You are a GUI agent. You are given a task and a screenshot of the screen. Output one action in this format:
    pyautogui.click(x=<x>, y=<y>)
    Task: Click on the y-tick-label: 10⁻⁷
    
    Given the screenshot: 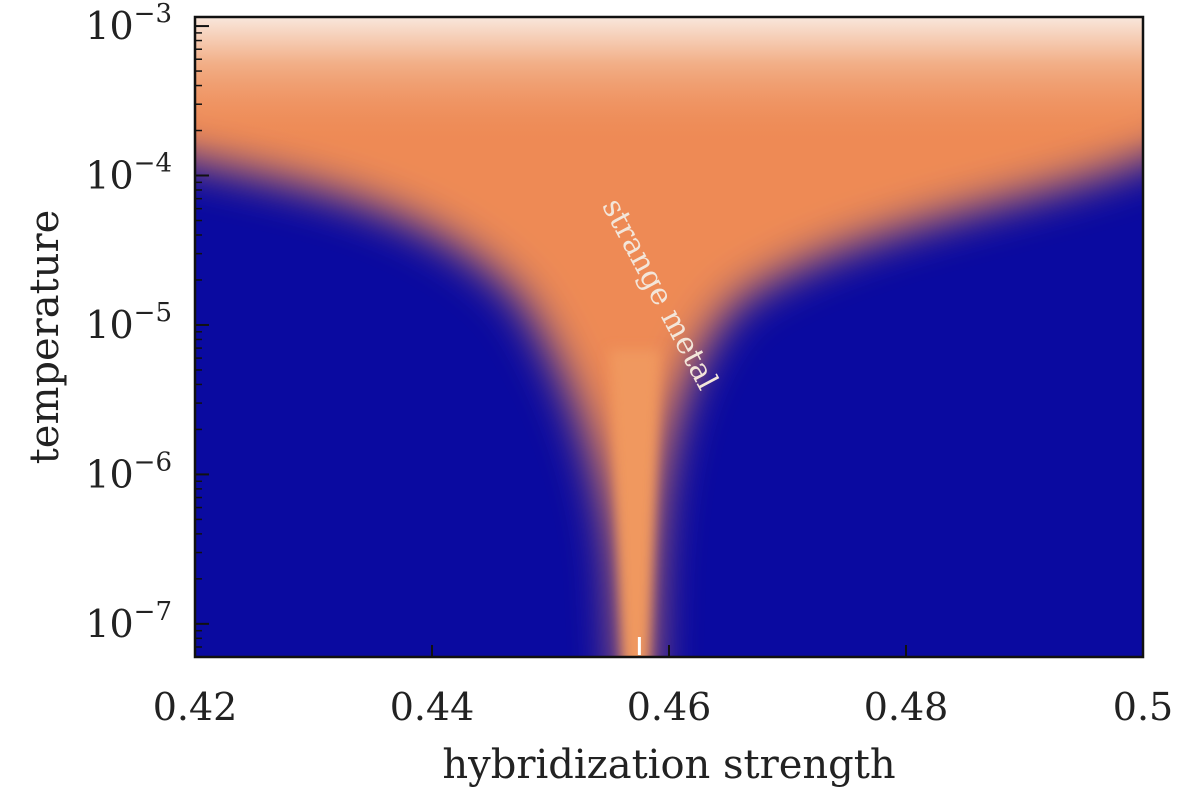 What is the action you would take?
    pyautogui.click(x=128, y=621)
    